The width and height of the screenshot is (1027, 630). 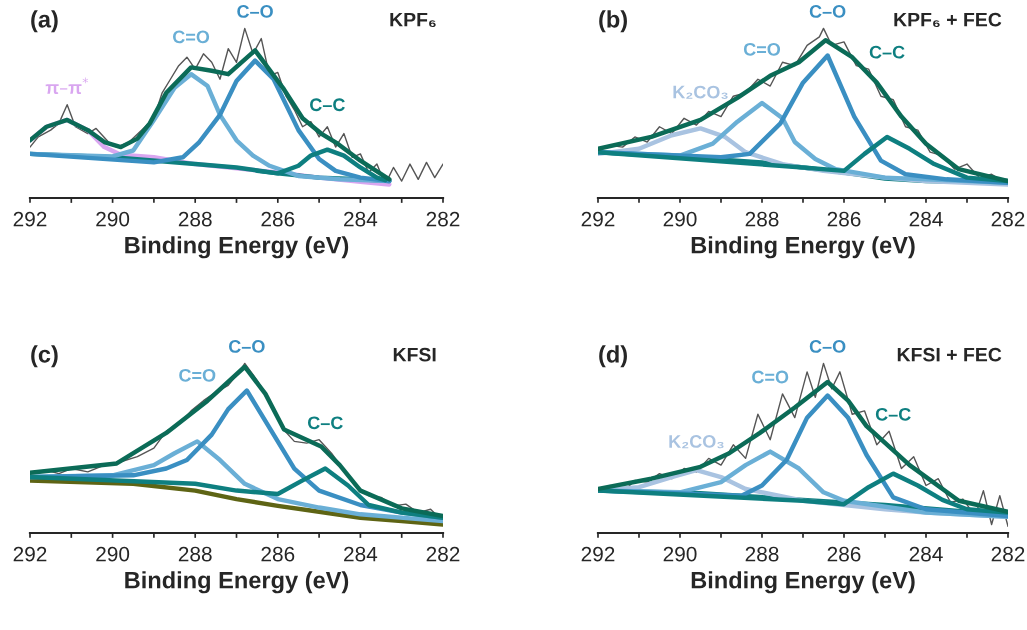 What do you see at coordinates (191, 37) in the screenshot?
I see `series-label: C=O` at bounding box center [191, 37].